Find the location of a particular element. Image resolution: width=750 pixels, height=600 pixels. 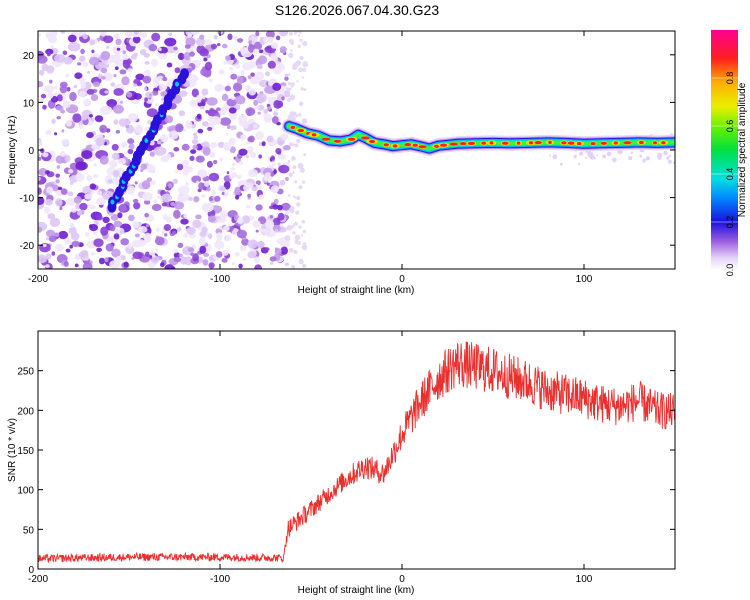

signal-track is located at coordinates (478, 137).